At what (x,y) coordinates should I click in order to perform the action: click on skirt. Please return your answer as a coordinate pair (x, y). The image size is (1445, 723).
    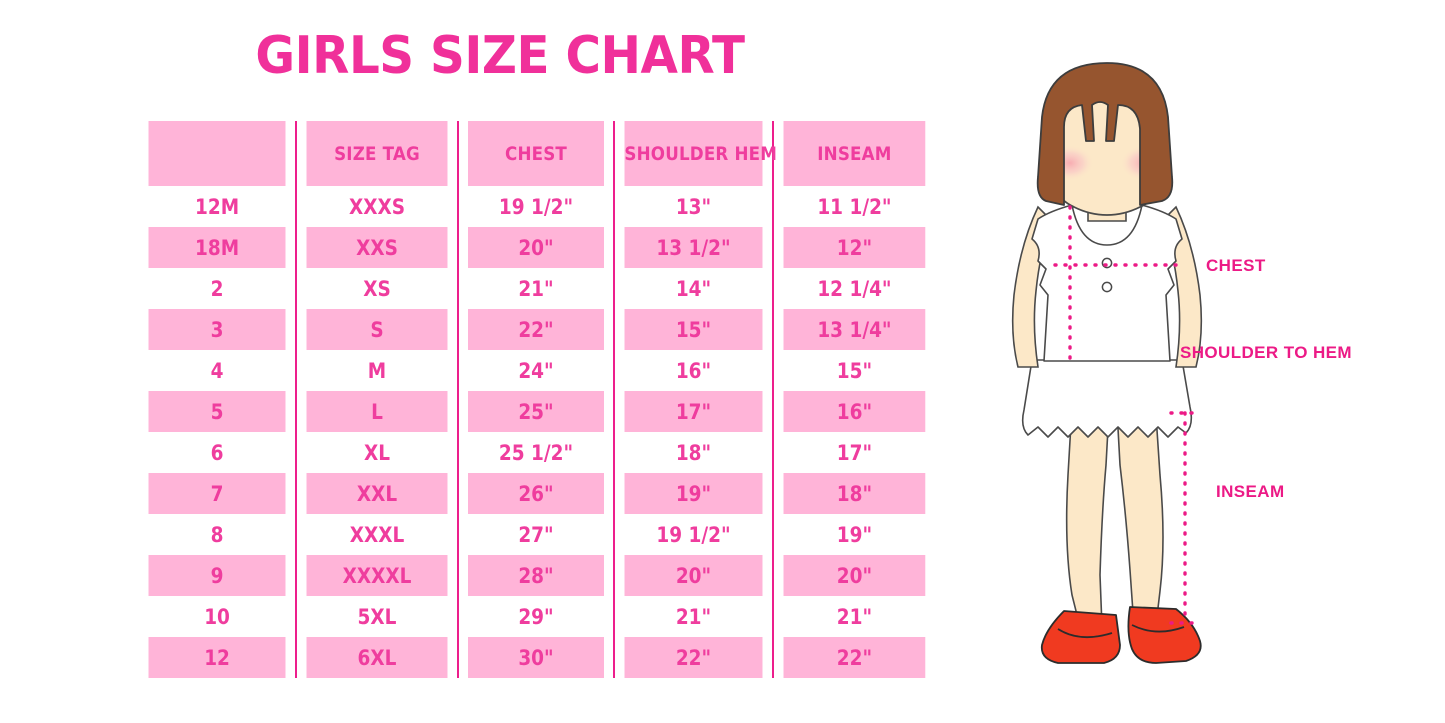
    Looking at the image, I should click on (1107, 398).